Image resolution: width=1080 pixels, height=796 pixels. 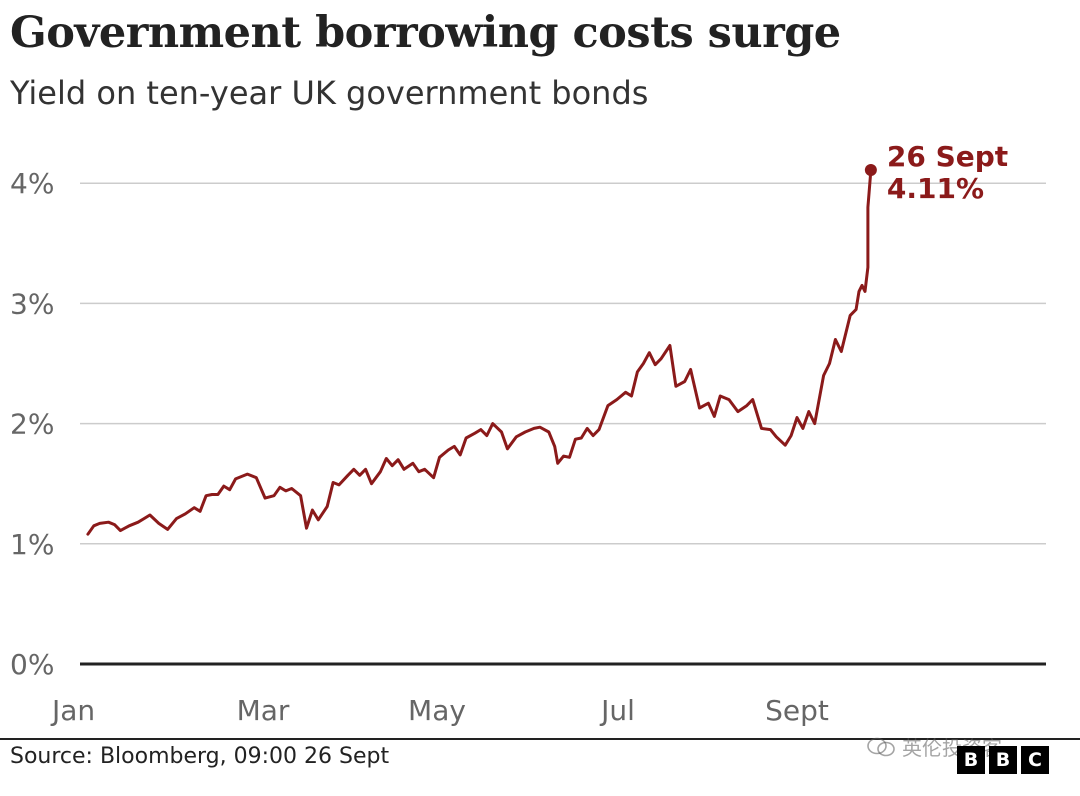 What do you see at coordinates (1035, 760) in the screenshot?
I see `logo-letter-3: C` at bounding box center [1035, 760].